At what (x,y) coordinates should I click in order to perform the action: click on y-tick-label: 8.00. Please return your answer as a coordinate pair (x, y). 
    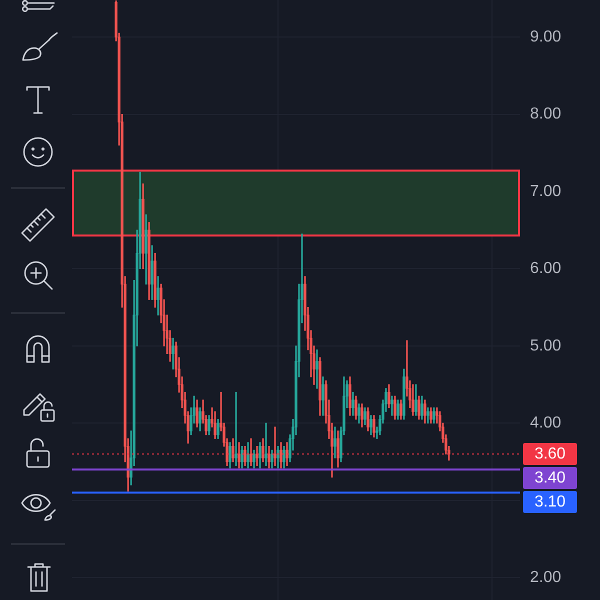
    Looking at the image, I should click on (546, 114).